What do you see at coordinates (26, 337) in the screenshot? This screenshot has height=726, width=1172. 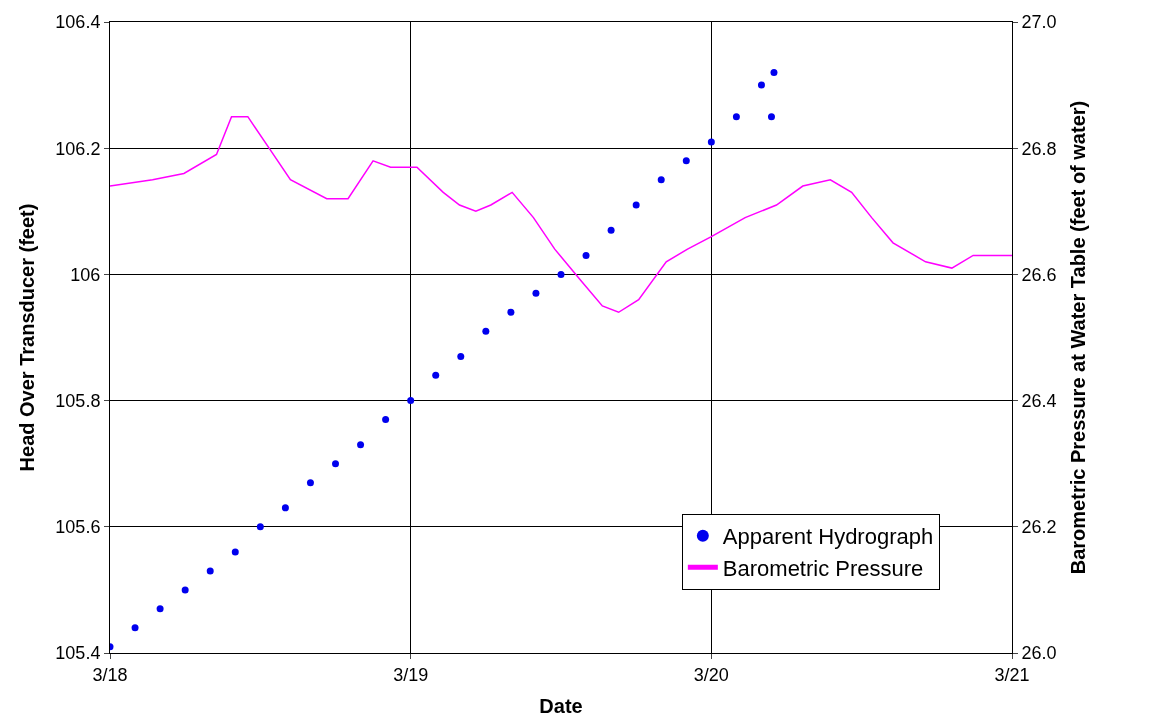 I see `y-axis-title: Head Over Transducer (feet)` at bounding box center [26, 337].